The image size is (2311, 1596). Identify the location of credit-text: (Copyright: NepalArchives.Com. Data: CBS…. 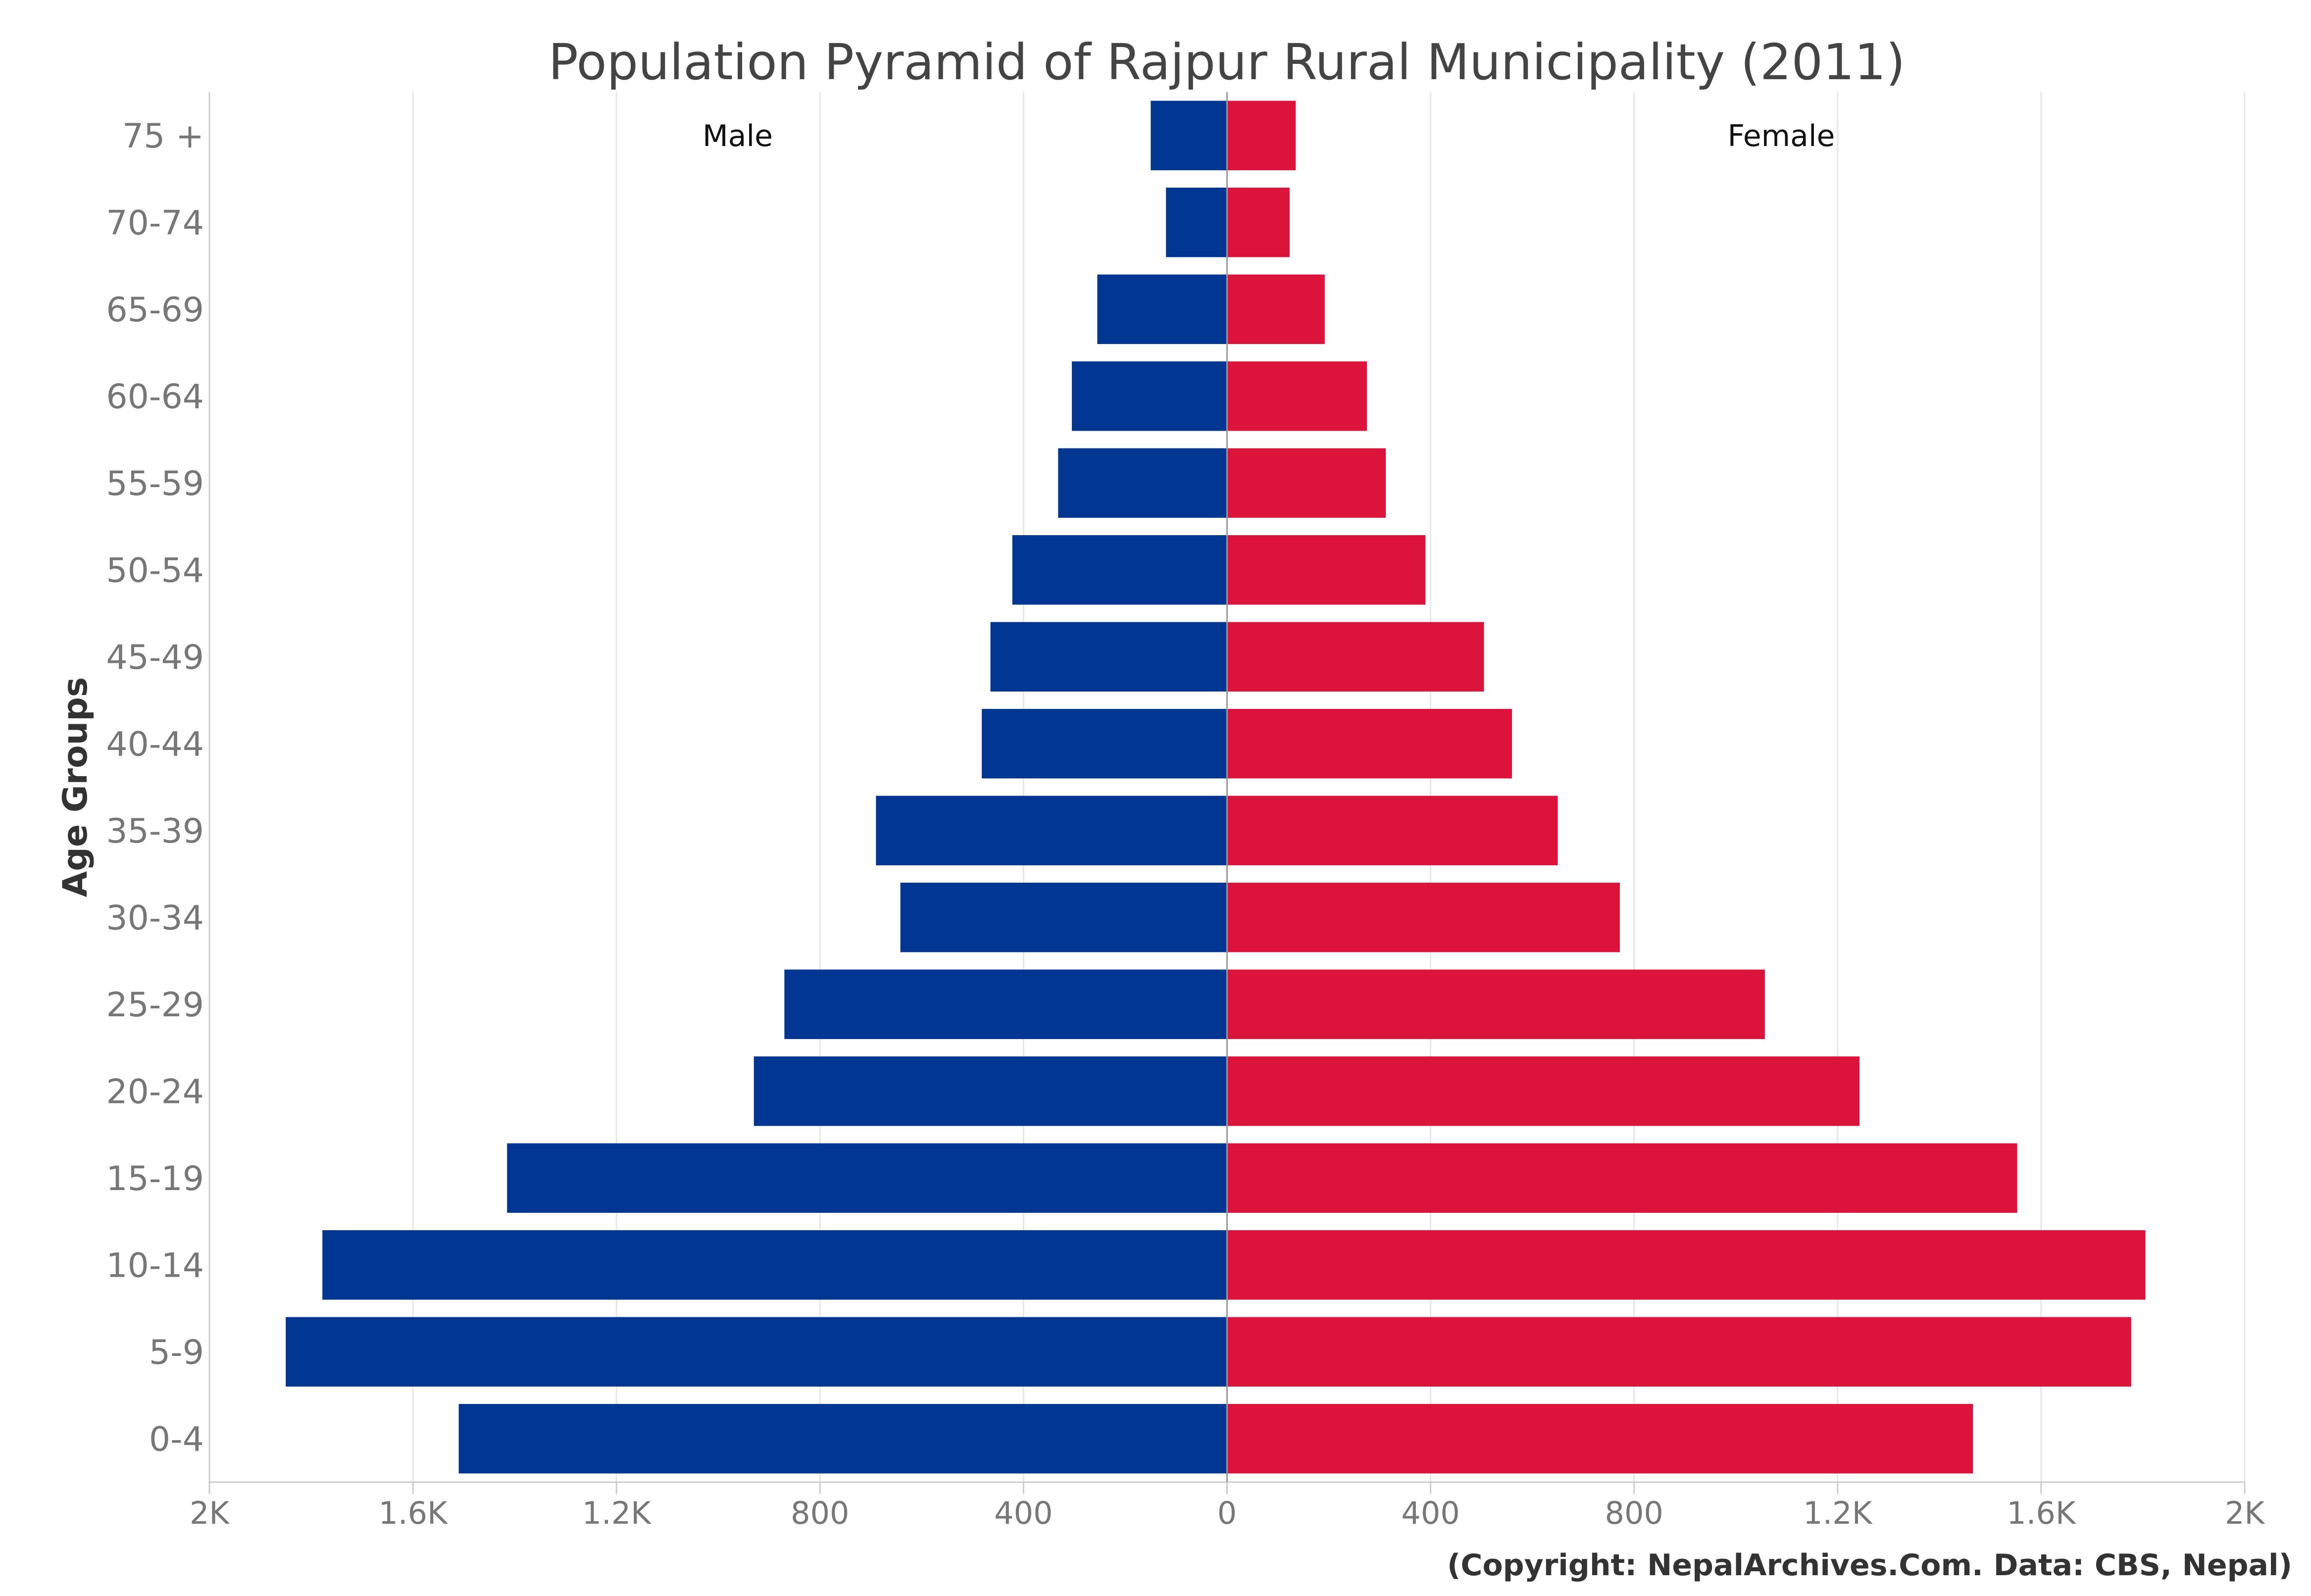
(1869, 1565).